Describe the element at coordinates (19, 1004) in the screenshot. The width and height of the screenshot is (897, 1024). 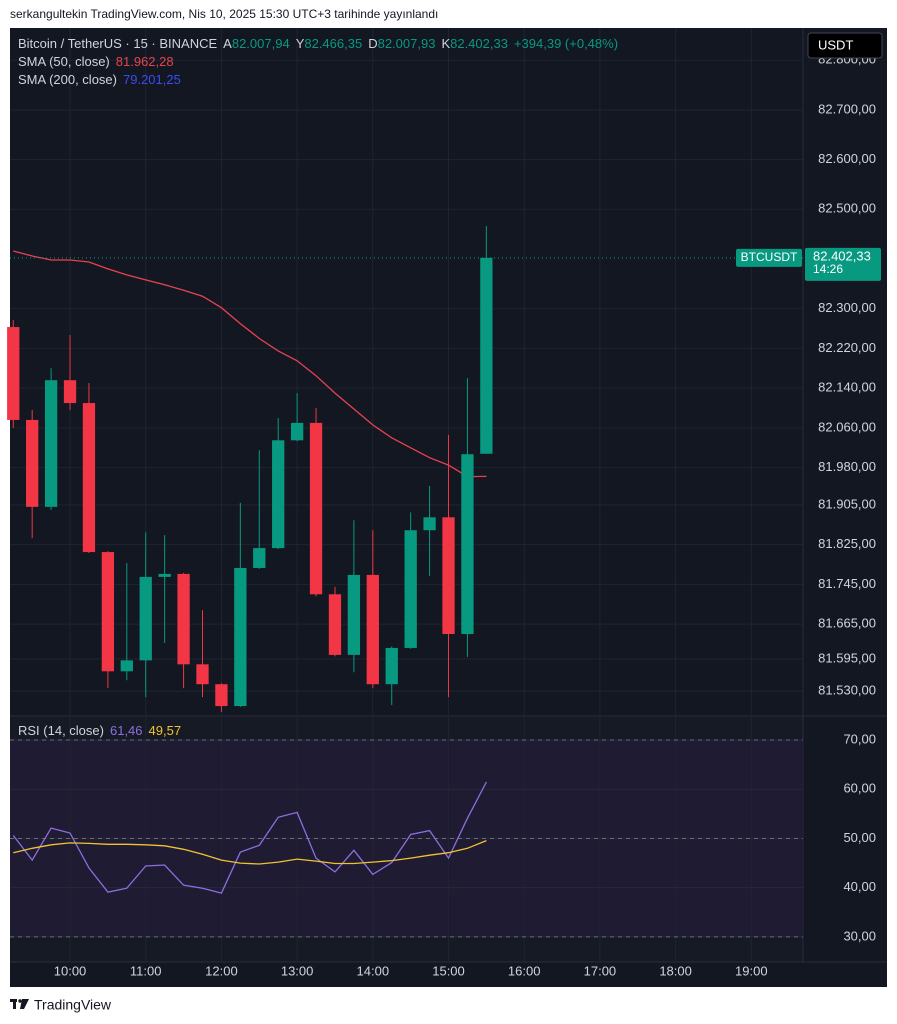
I see `tv-logo` at that location.